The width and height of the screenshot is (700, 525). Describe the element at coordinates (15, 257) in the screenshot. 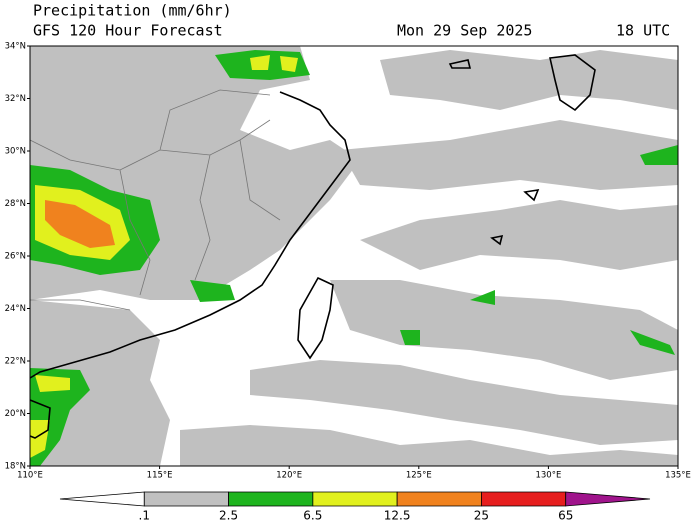

I see `lat-label: 26°N` at that location.